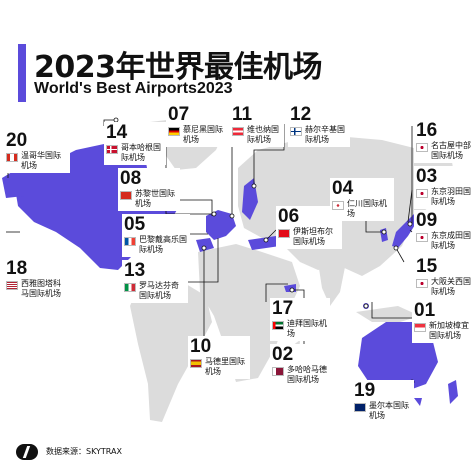  Describe the element at coordinates (12, 285) in the screenshot. I see `flag-usa-icon` at that location.